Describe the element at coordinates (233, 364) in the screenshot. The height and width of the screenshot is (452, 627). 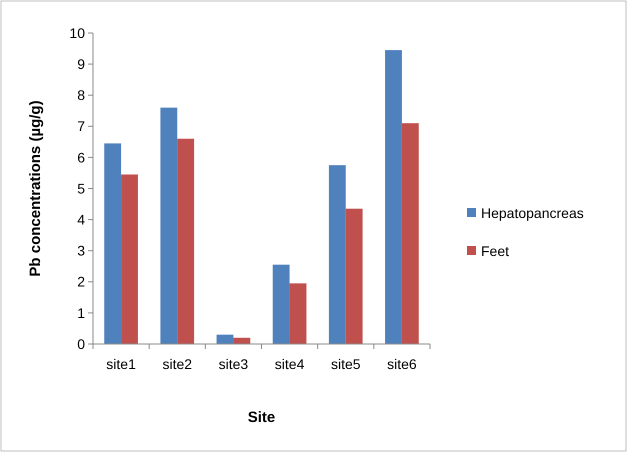
I see `x-tick-label: site3` at that location.